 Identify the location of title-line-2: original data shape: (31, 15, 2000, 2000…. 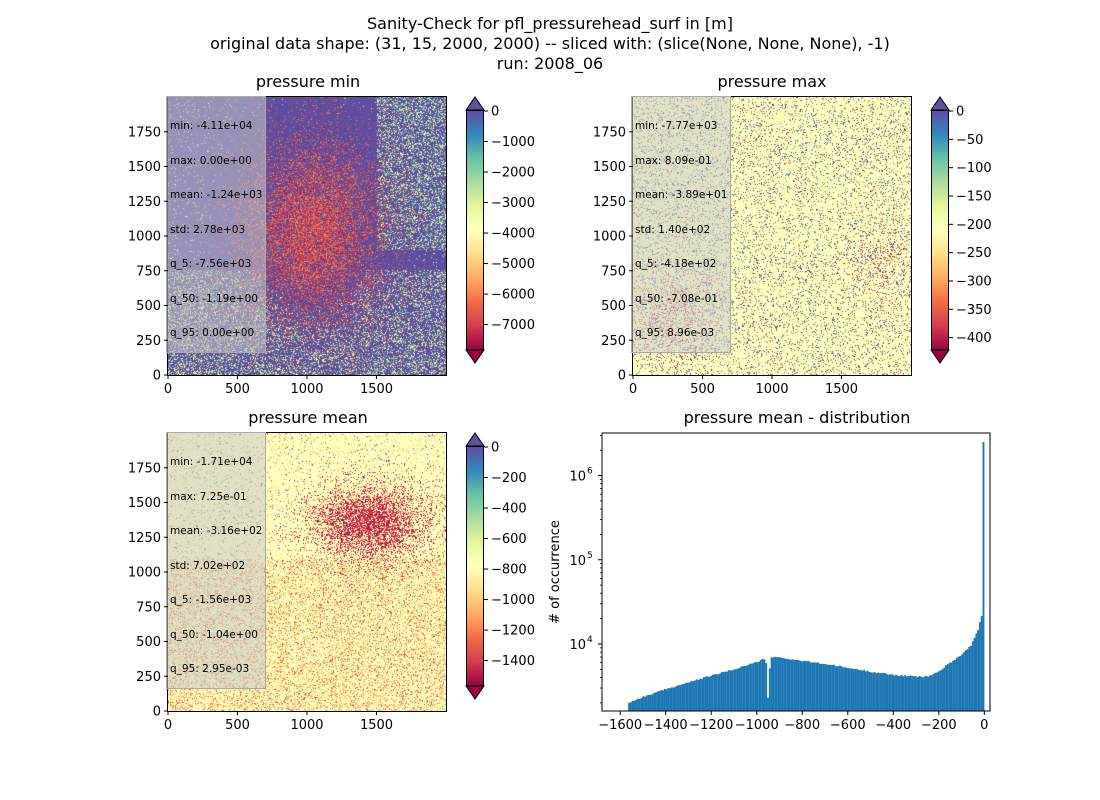
(550, 43).